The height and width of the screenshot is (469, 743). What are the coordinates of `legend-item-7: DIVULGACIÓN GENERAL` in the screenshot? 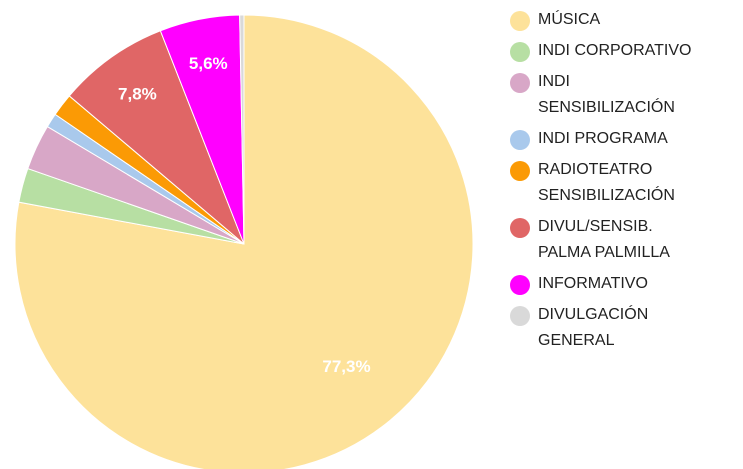 It's located at (625, 329).